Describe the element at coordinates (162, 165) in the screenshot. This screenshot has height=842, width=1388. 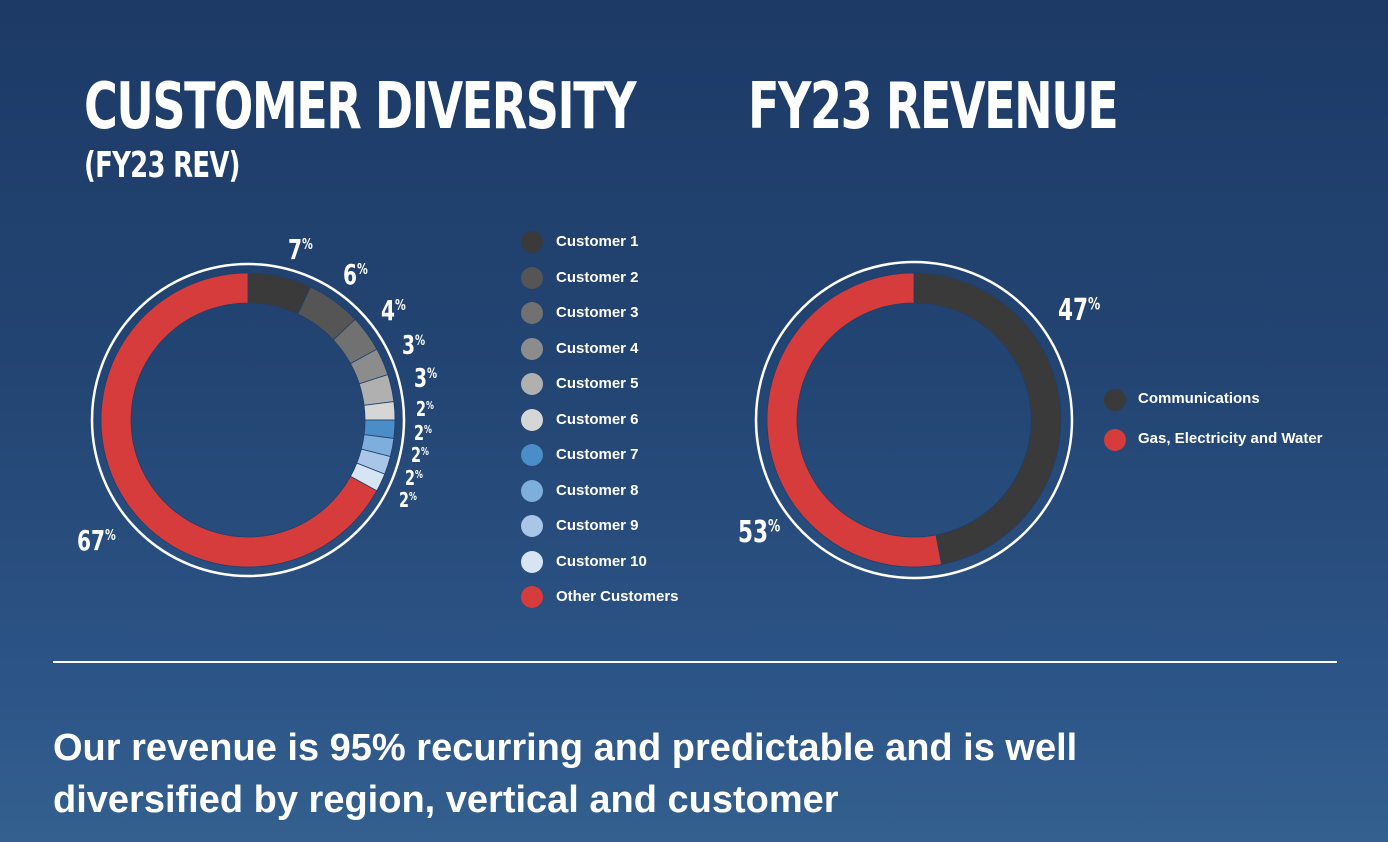
I see `customer-diversity-subtitle: (FY23 REV)` at that location.